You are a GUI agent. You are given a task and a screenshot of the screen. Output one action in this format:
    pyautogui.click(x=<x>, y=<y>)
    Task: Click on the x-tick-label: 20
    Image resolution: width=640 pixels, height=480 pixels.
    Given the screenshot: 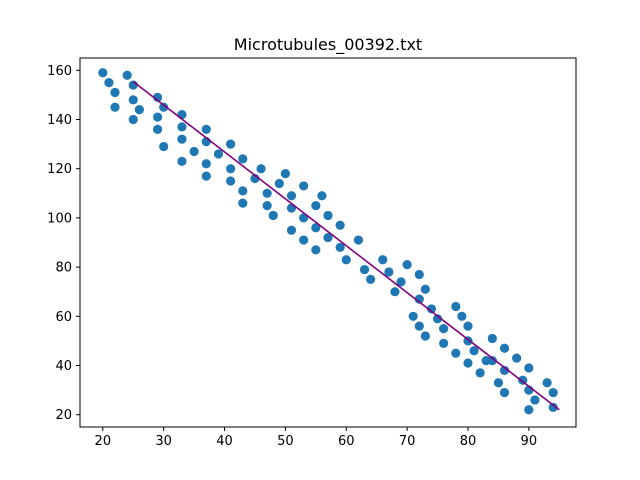 What is the action you would take?
    pyautogui.click(x=103, y=441)
    